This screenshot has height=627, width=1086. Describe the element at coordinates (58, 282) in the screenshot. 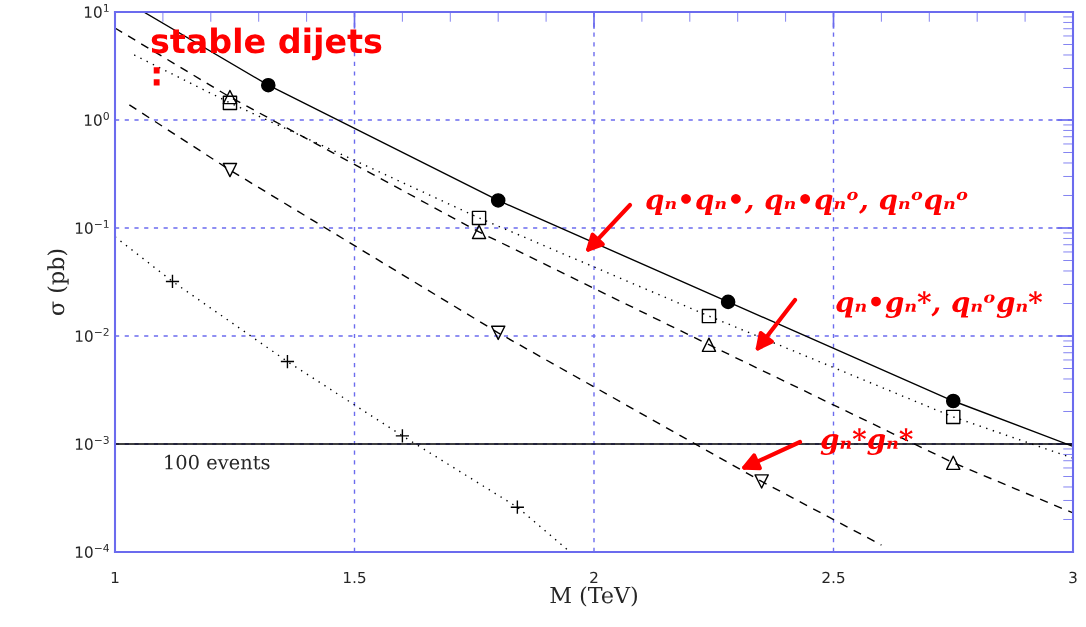

I see `y-axis-title: σ (pb)` at that location.